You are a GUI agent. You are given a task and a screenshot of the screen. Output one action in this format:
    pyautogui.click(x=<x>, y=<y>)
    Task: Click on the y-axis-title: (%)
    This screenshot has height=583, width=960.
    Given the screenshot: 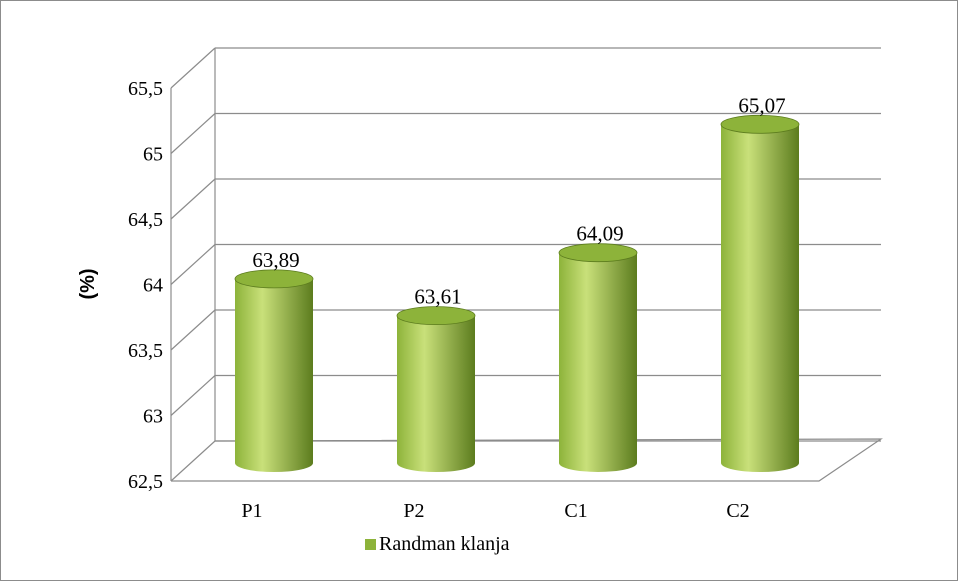 What is the action you would take?
    pyautogui.click(x=88, y=283)
    